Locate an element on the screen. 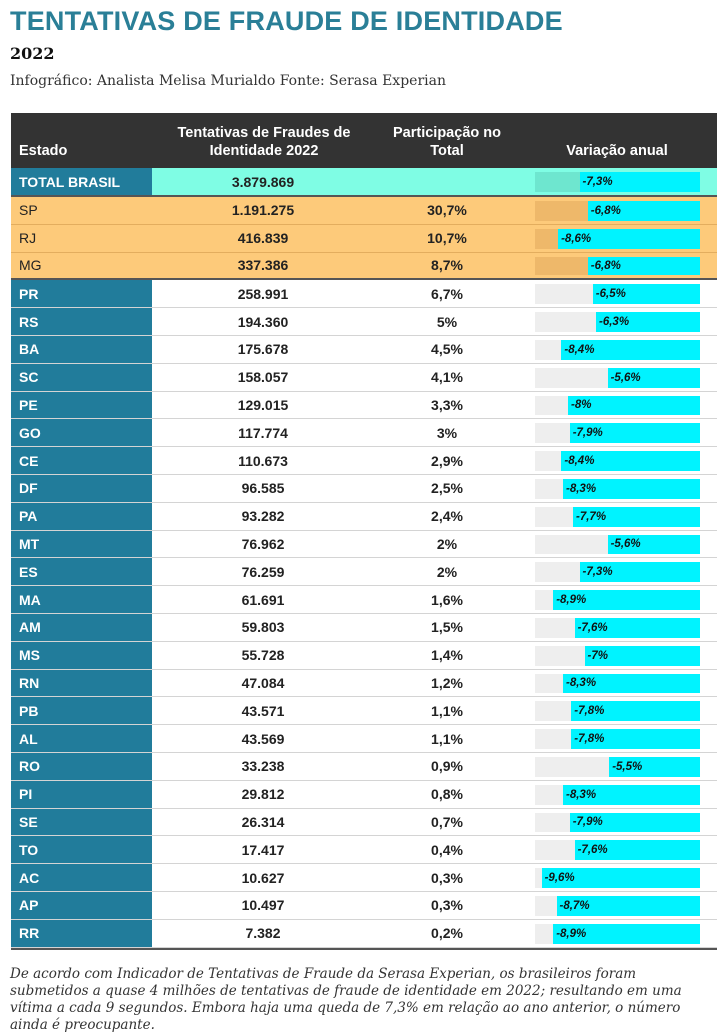 The width and height of the screenshot is (727, 1034). table-row: AM 59.803 1,5% -7,6% is located at coordinates (364, 627).